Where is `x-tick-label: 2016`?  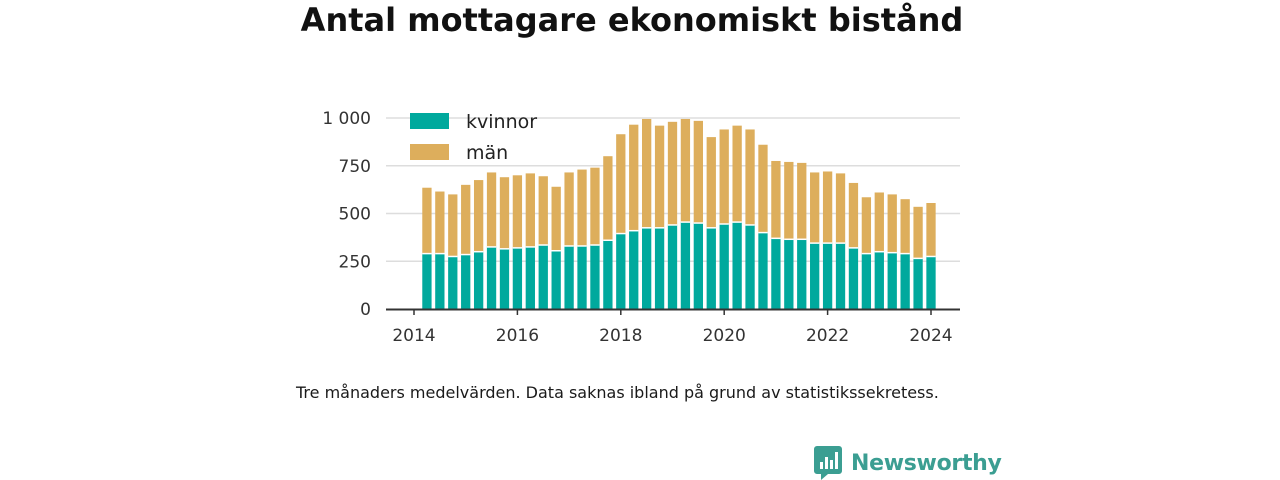
x-tick-label: 2016 is located at coordinates (517, 336).